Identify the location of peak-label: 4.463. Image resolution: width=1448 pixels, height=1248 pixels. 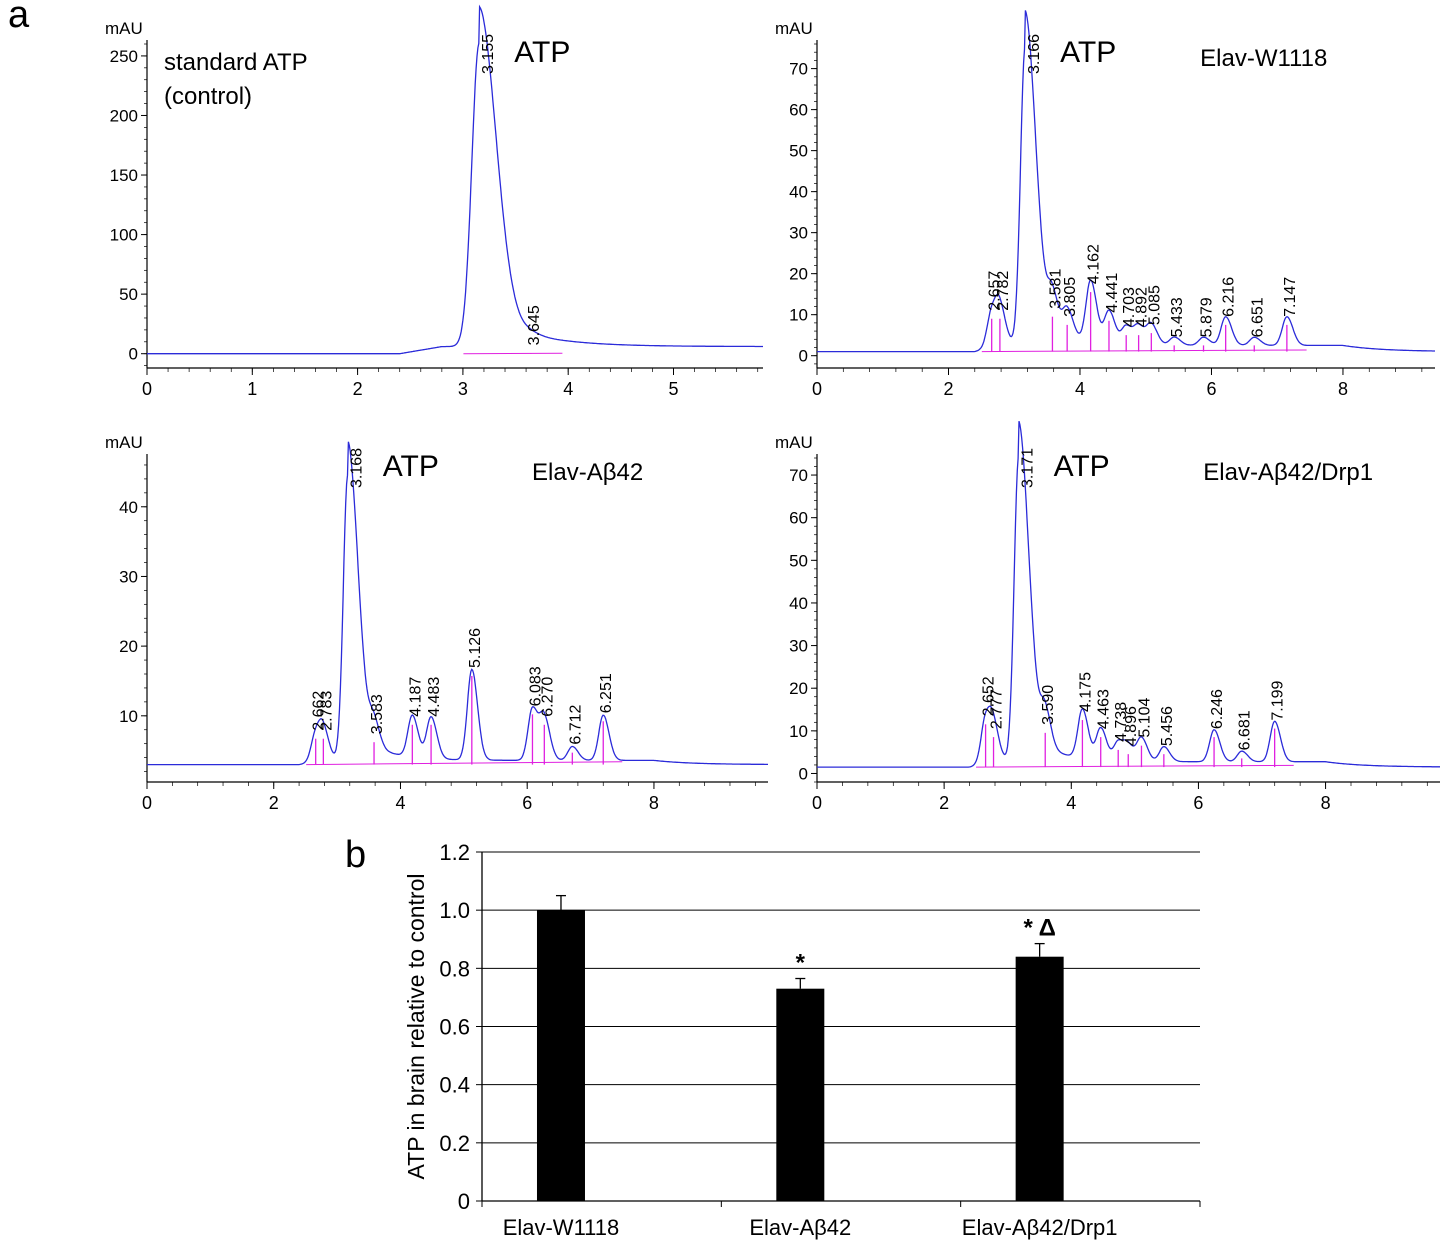
(1104, 709).